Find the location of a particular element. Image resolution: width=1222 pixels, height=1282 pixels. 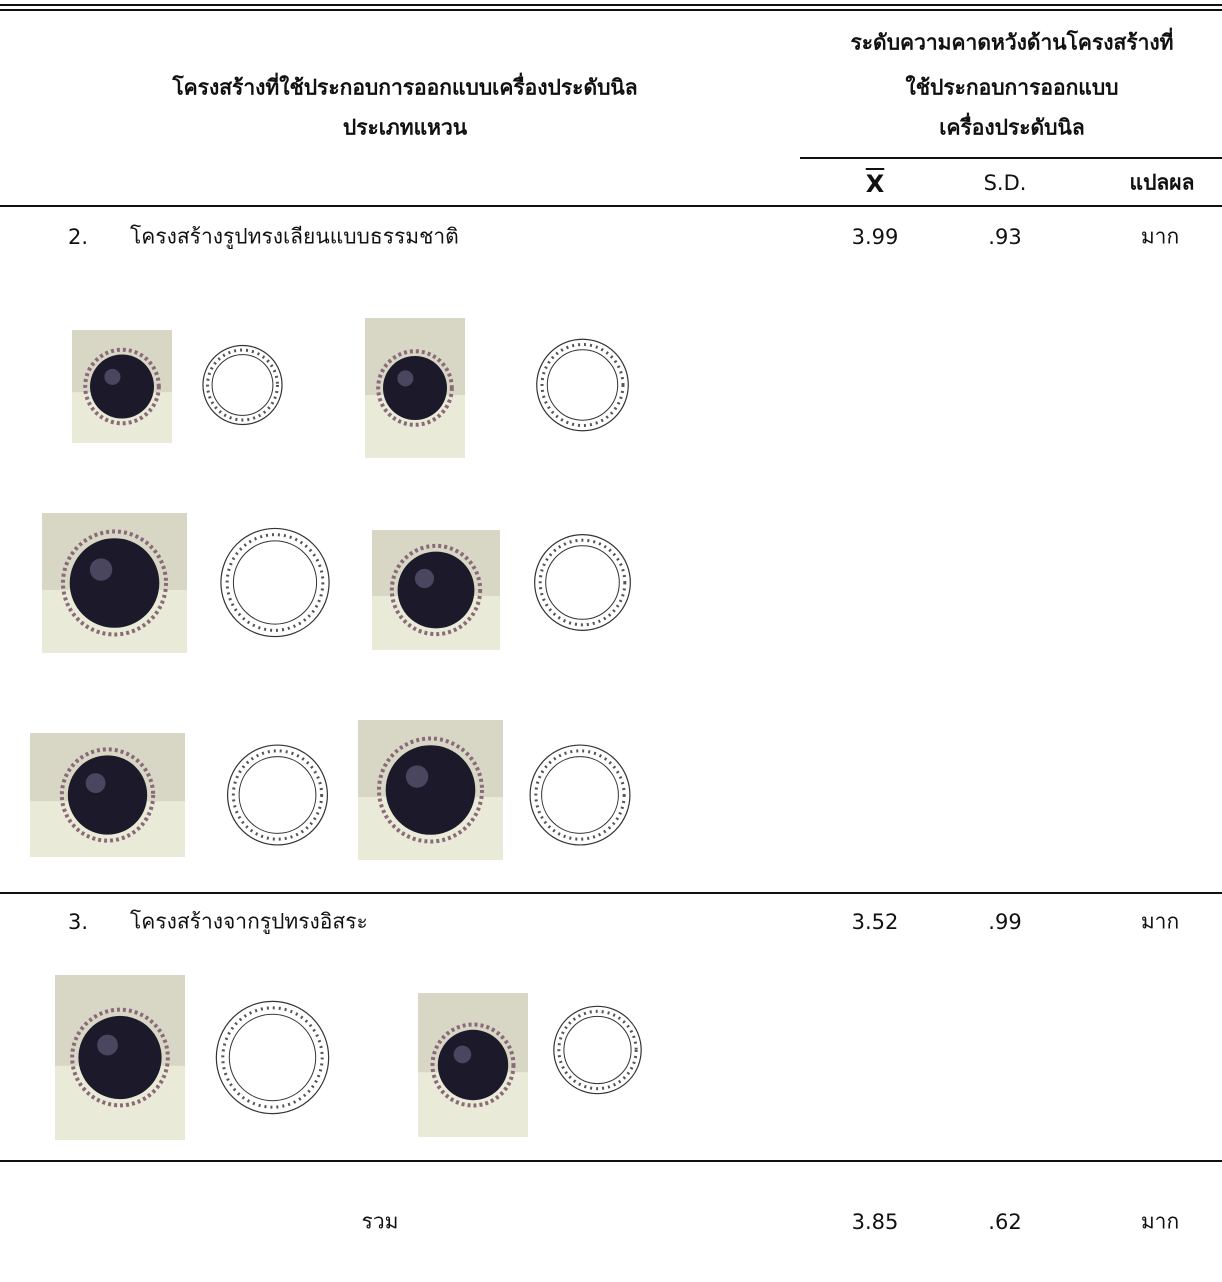

row-number: 3. is located at coordinates (78, 922).